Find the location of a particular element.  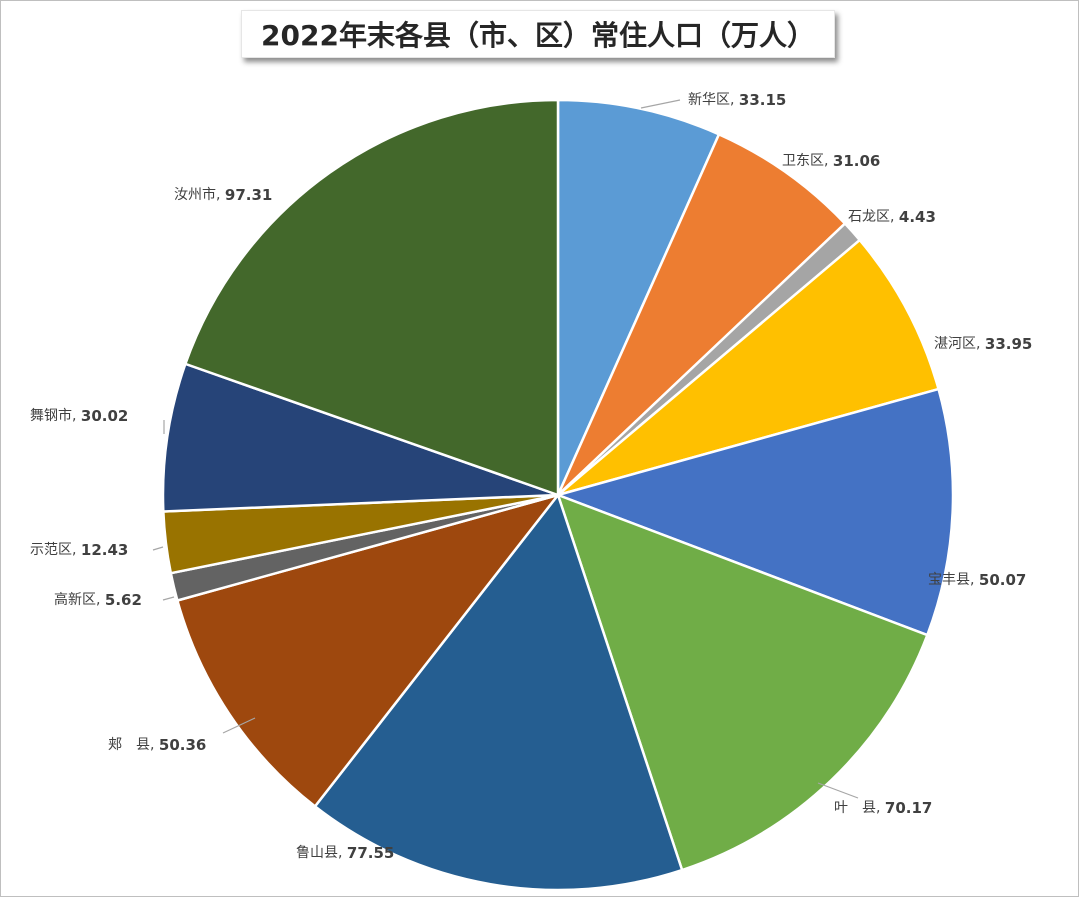

data-label-5: 宝丰县, 50.07 is located at coordinates (977, 580).